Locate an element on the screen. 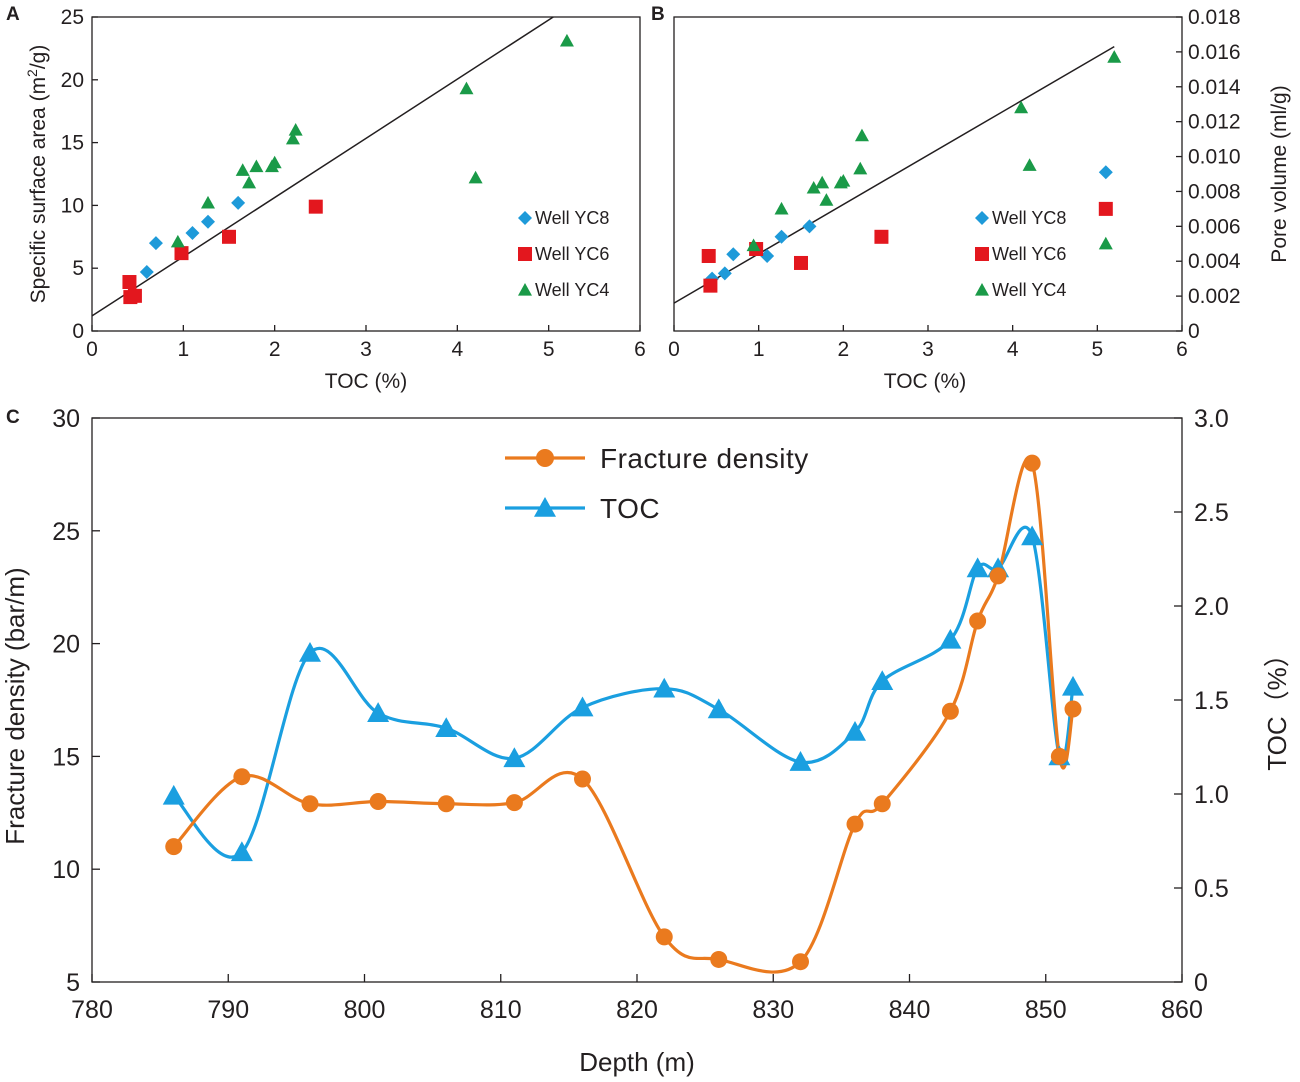 The image size is (1300, 1082). c-ytick-left-label: 5 is located at coordinates (73, 983).